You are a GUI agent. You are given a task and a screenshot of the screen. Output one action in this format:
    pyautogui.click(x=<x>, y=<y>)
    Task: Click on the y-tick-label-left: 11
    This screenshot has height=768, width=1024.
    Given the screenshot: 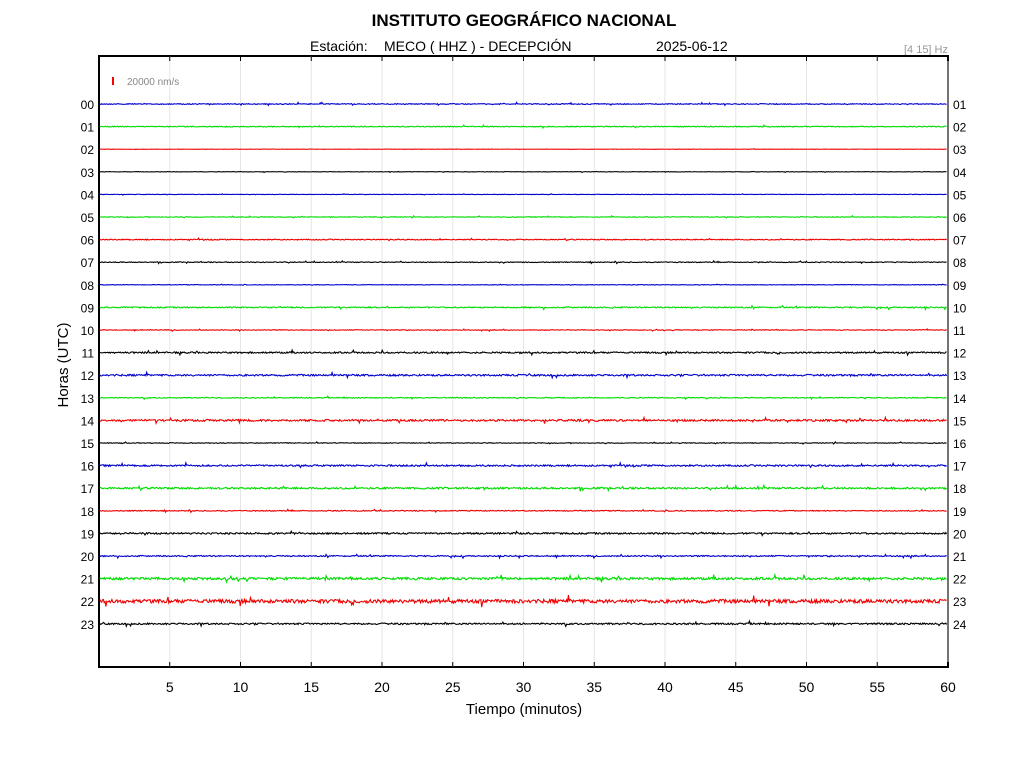 What is the action you would take?
    pyautogui.click(x=88, y=354)
    